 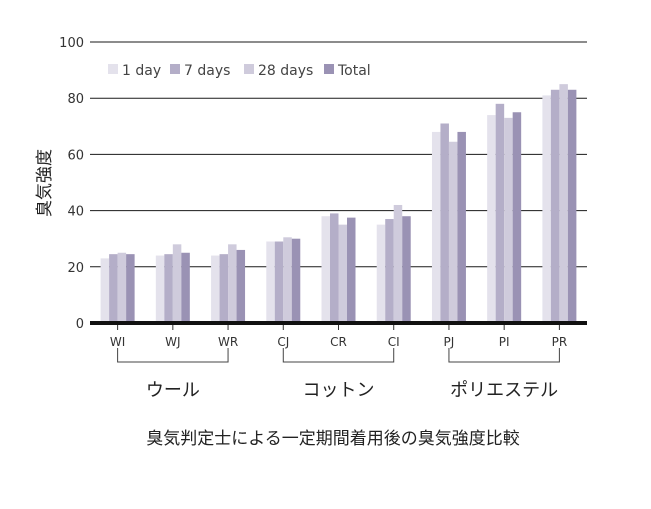 I want to click on x-tick-label: CR, so click(x=338, y=342).